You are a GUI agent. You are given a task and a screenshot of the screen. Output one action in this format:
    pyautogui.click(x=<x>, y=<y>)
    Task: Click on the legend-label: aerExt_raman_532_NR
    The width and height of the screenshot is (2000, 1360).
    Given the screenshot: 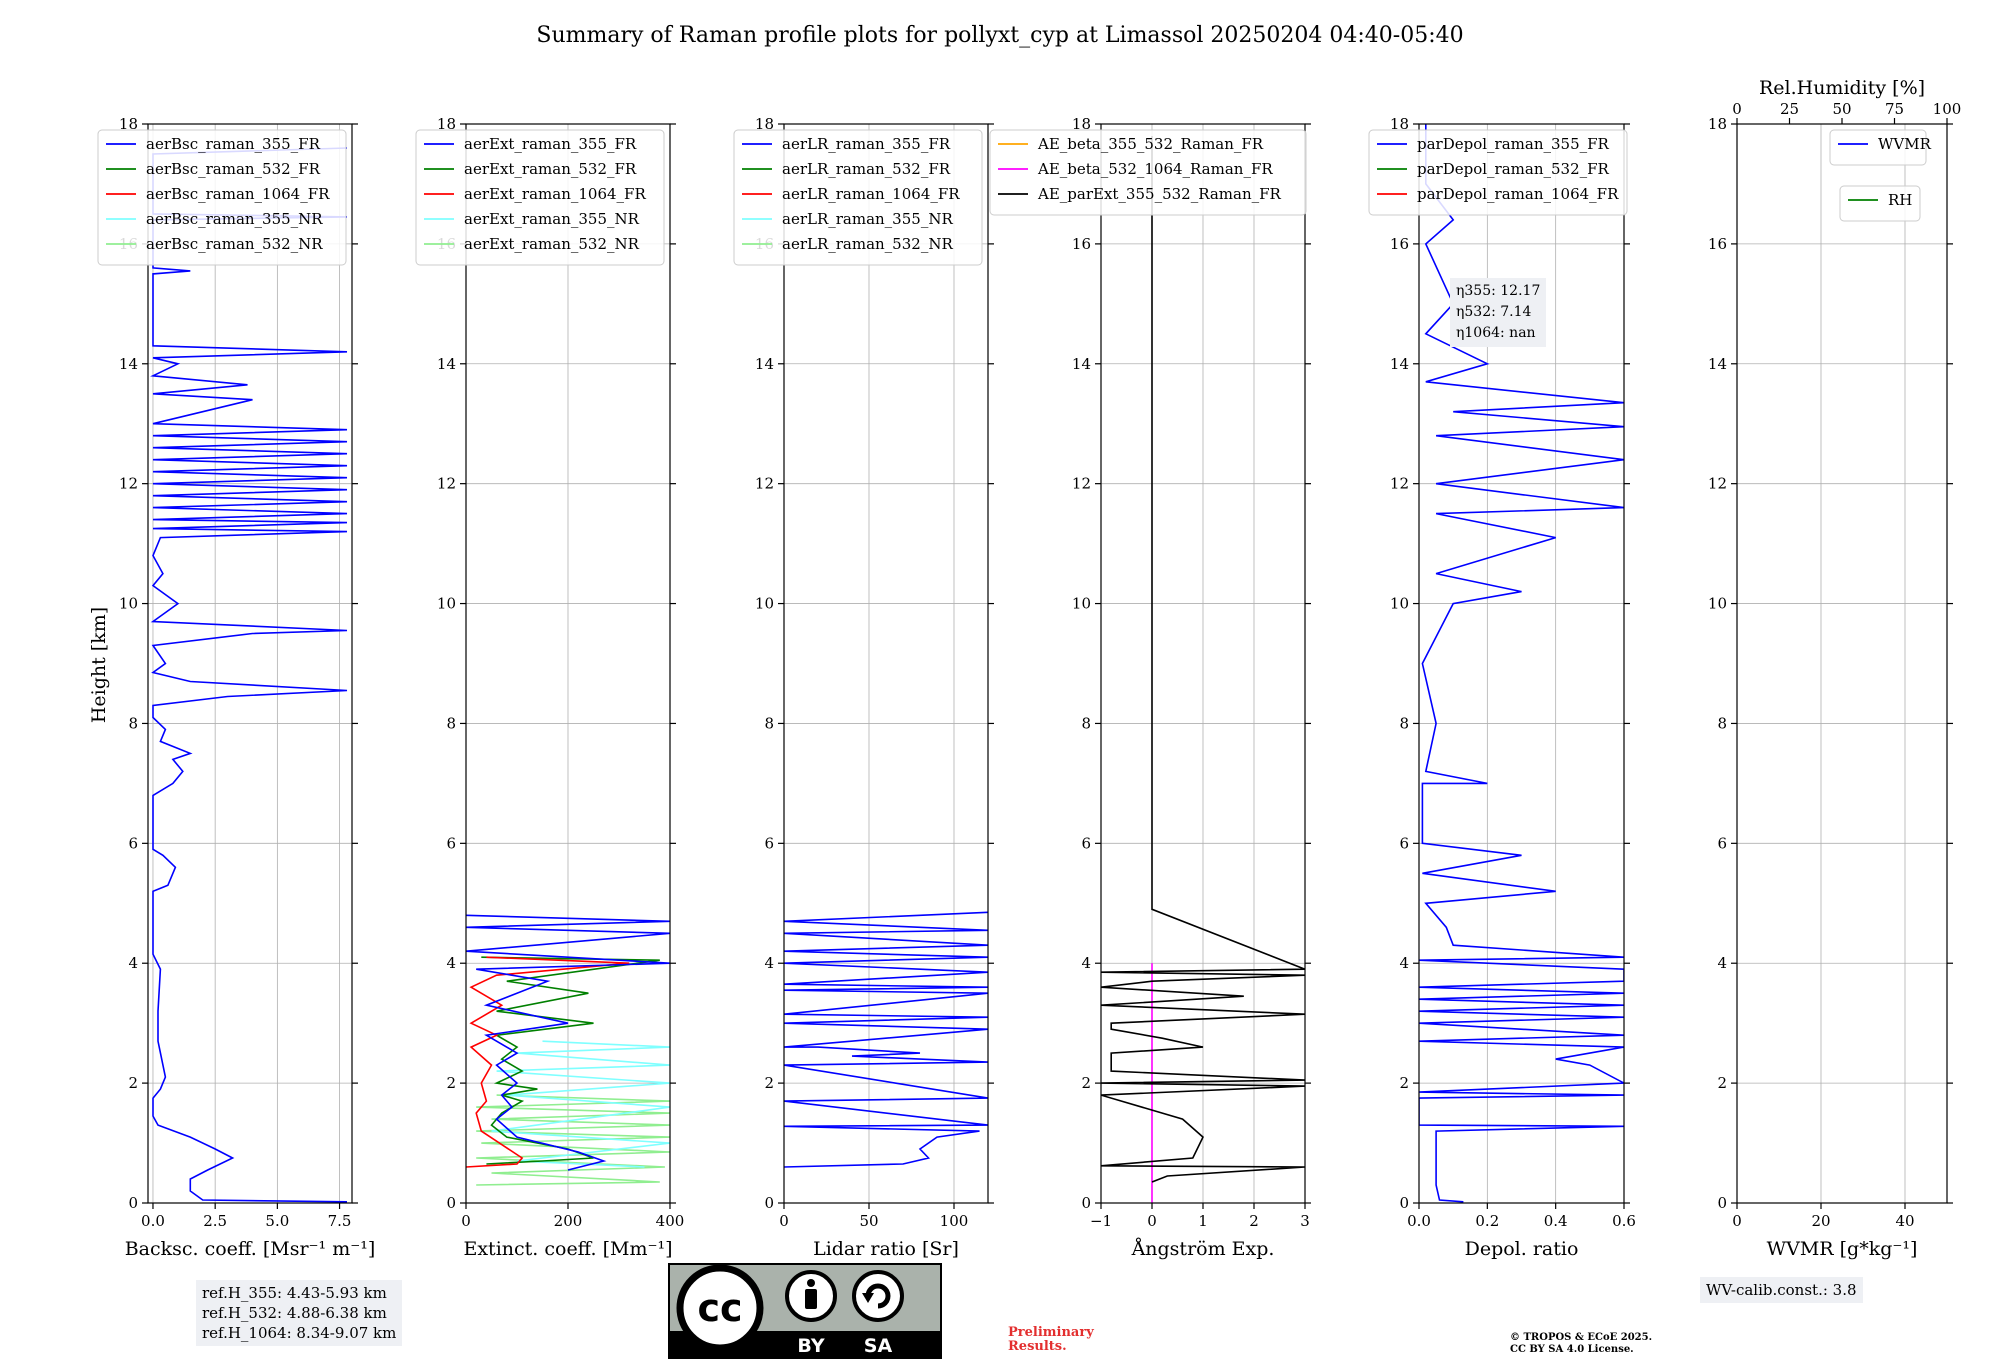 What is the action you would take?
    pyautogui.click(x=552, y=244)
    